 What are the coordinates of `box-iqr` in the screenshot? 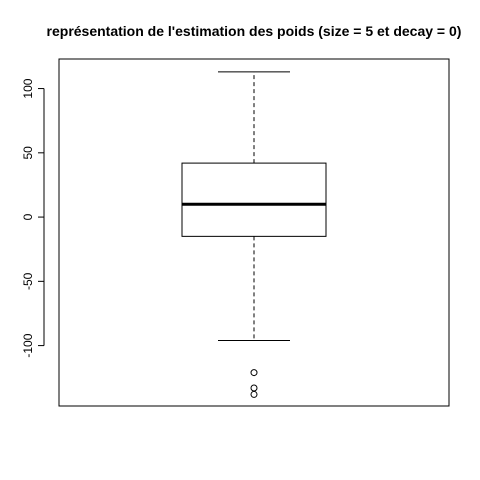 It's located at (254, 199).